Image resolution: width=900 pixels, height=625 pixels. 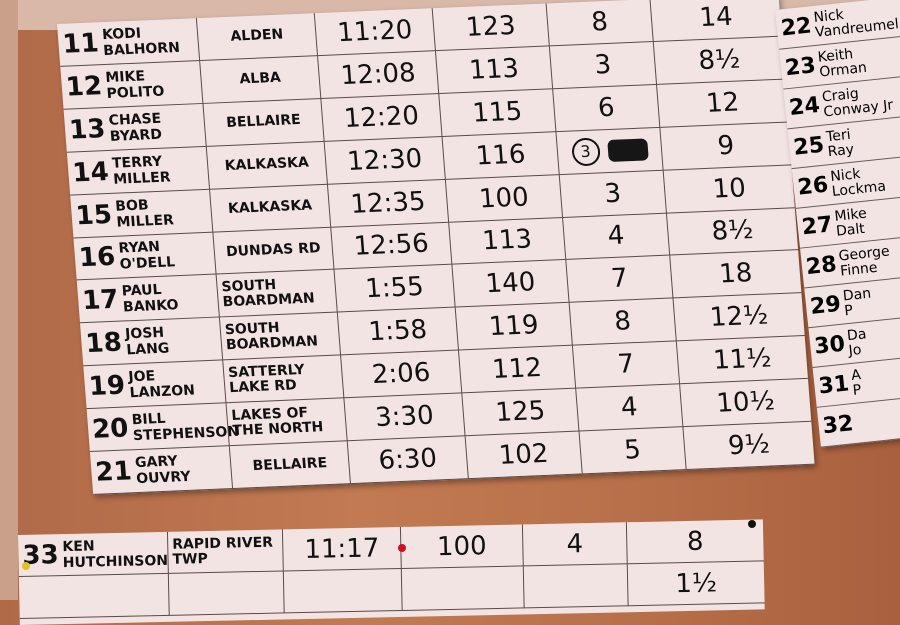 What do you see at coordinates (805, 106) in the screenshot?
I see `entry-number: 24` at bounding box center [805, 106].